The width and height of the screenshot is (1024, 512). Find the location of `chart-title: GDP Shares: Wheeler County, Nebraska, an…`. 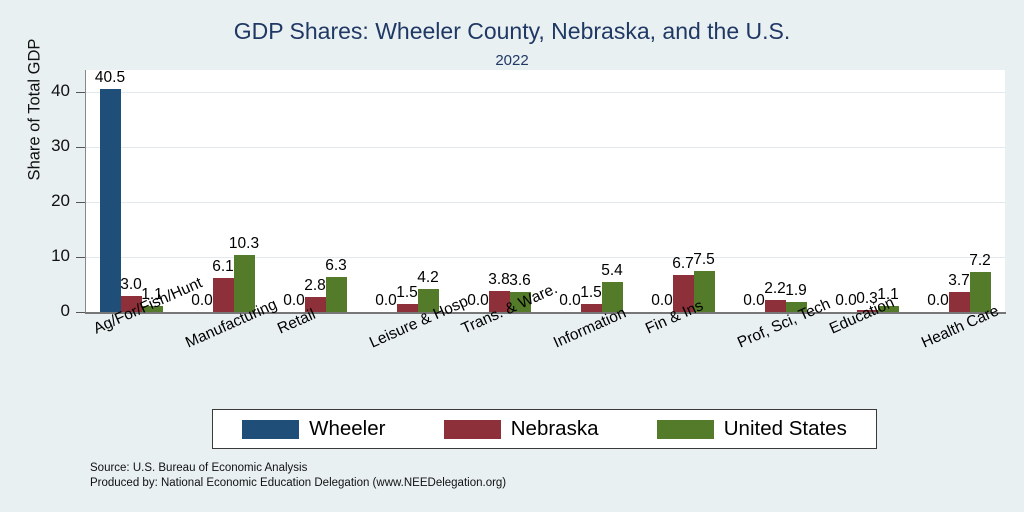

chart-title: GDP Shares: Wheeler County, Nebraska, an… is located at coordinates (512, 31).